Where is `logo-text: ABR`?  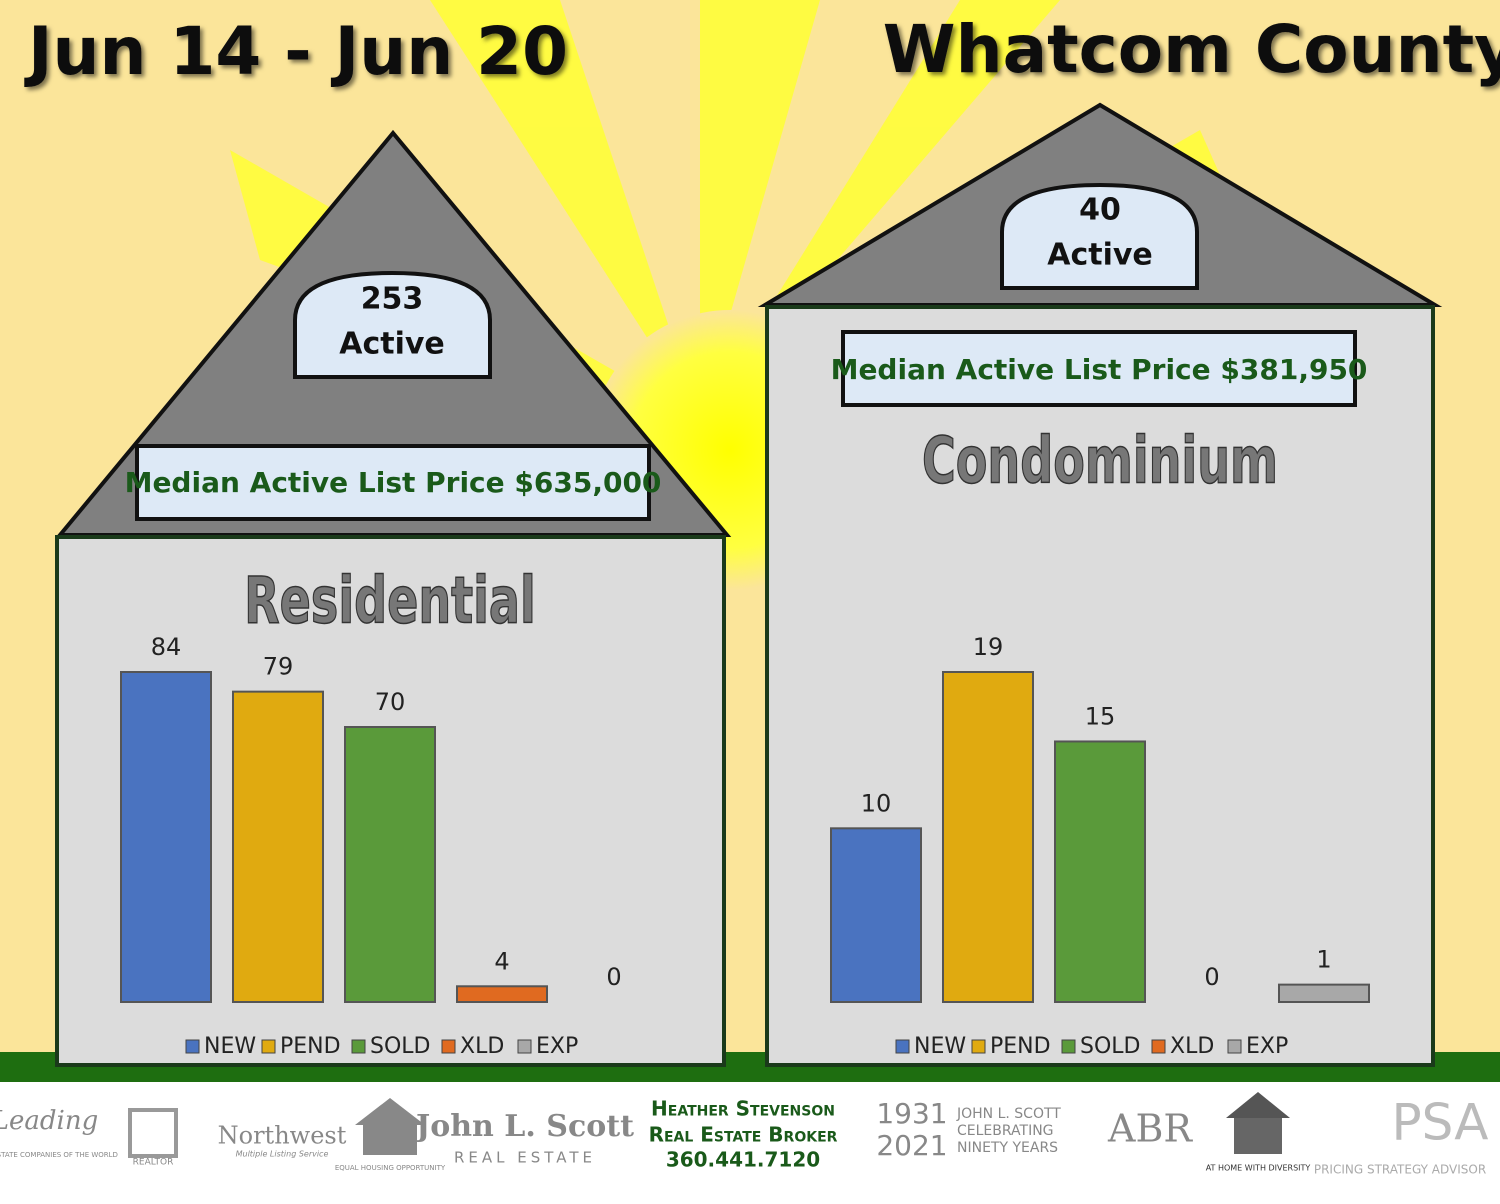
logo-text: ABR is located at coordinates (1150, 1129).